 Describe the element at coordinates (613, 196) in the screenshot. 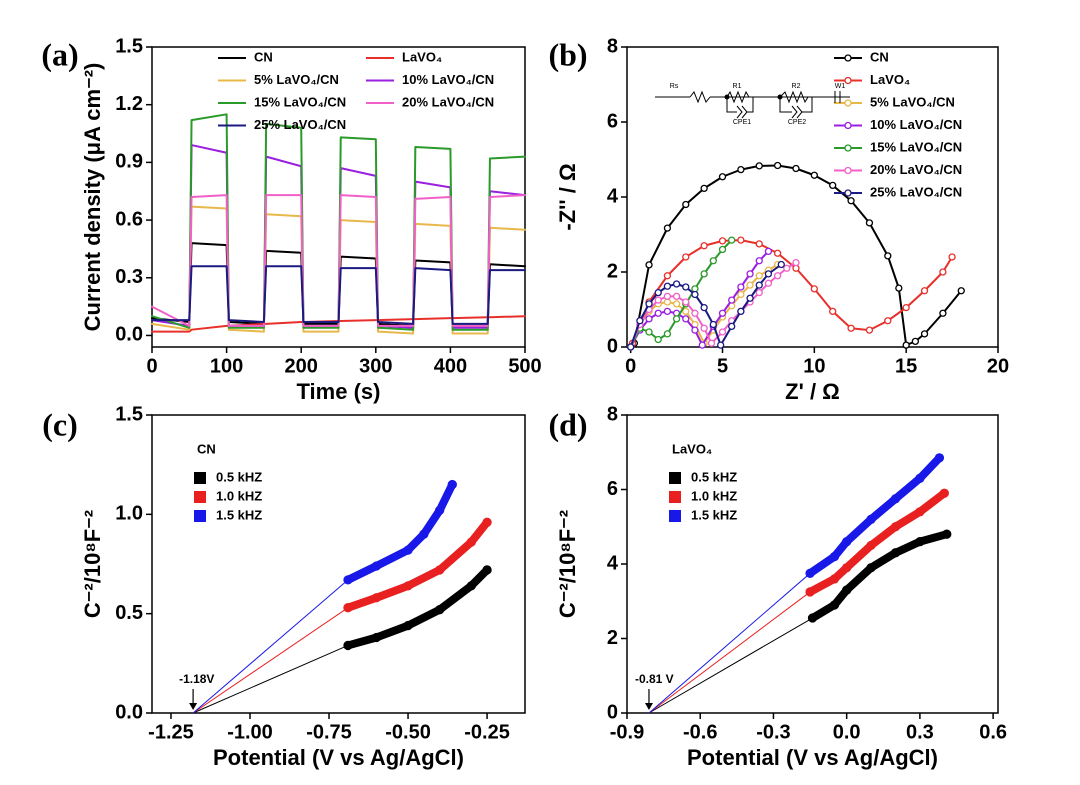

I see `y-tick-label: 4` at that location.